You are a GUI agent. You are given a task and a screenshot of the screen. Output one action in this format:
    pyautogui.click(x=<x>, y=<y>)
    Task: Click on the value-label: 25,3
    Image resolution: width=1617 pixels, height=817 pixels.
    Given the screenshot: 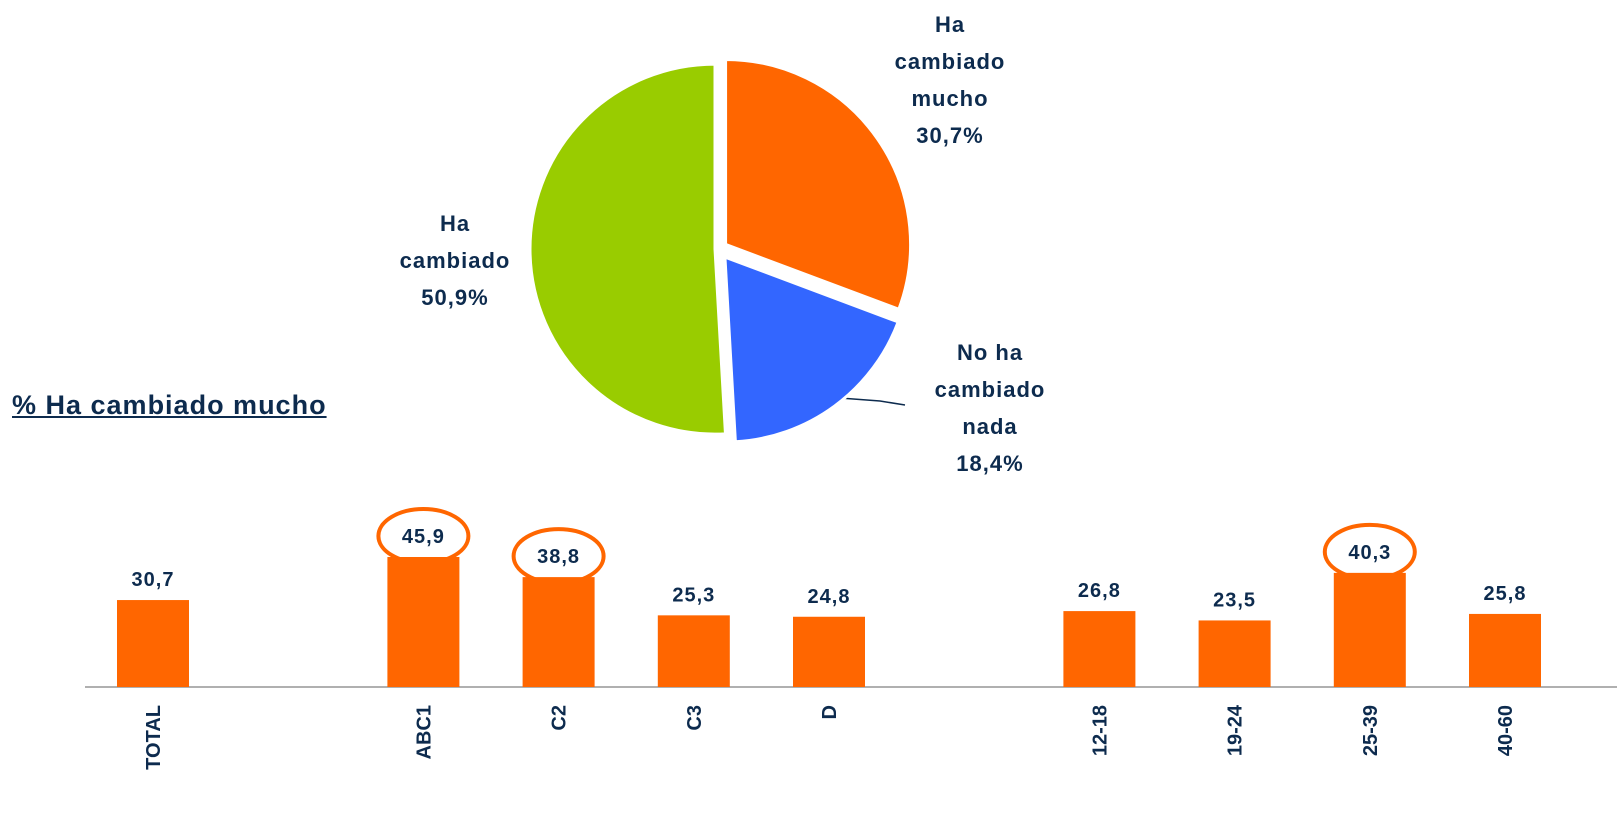 What is the action you would take?
    pyautogui.click(x=693, y=595)
    